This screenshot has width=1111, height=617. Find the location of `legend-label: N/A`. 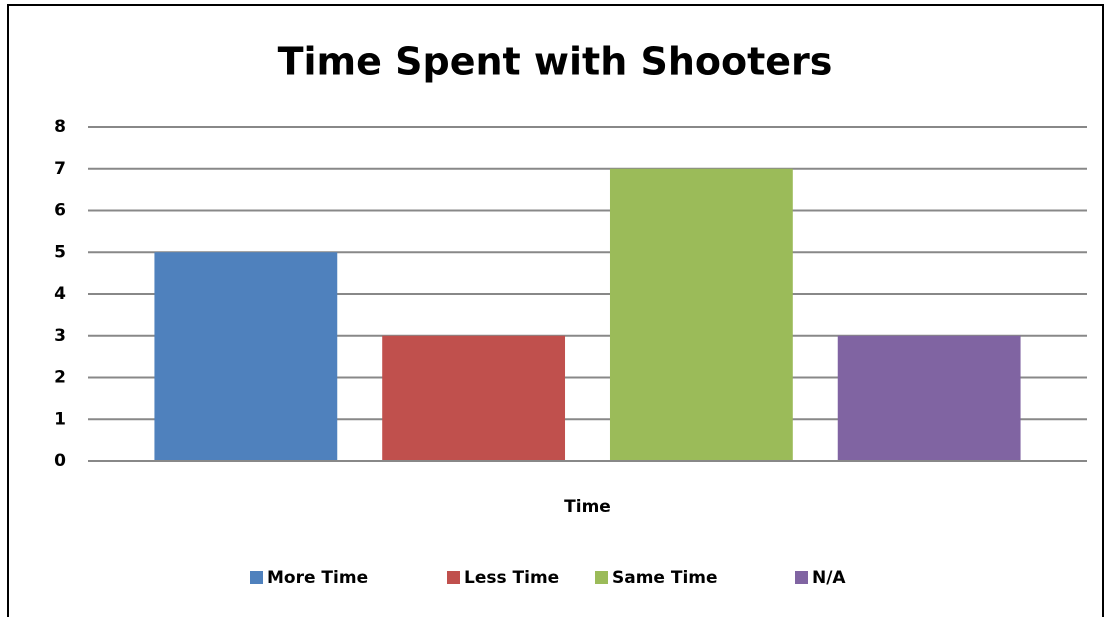

legend-label: N/A is located at coordinates (829, 578).